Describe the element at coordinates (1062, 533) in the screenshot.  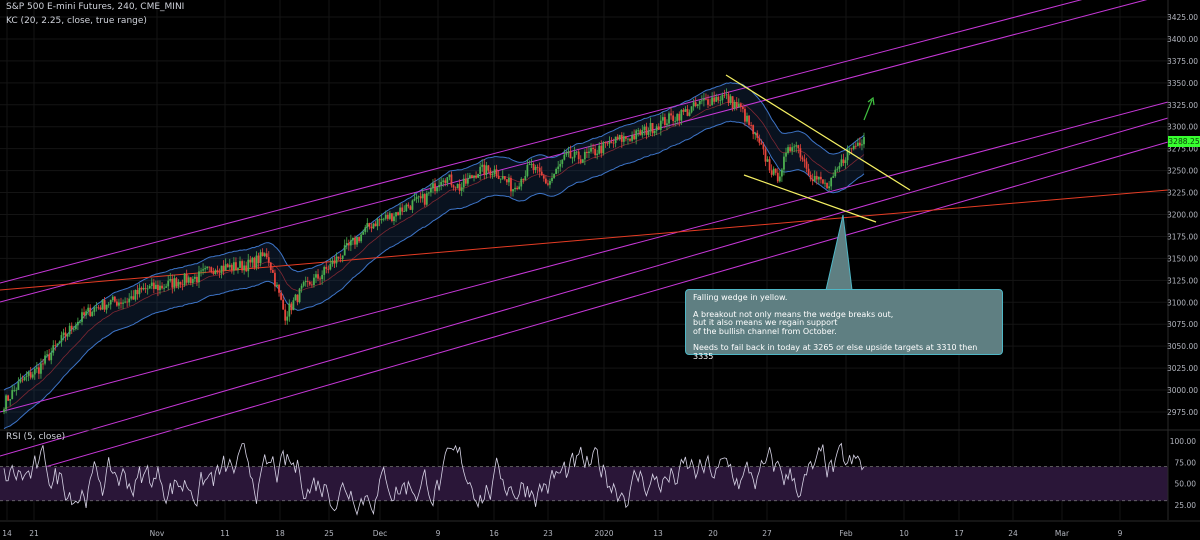
I see `time-tick-label: Mar` at that location.